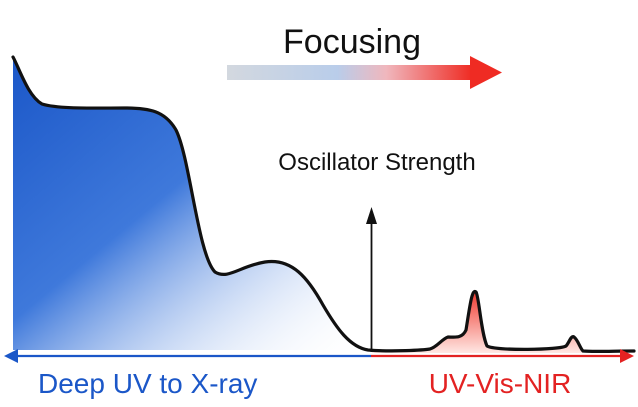  I want to click on left-axis-arrowhead, so click(11, 356).